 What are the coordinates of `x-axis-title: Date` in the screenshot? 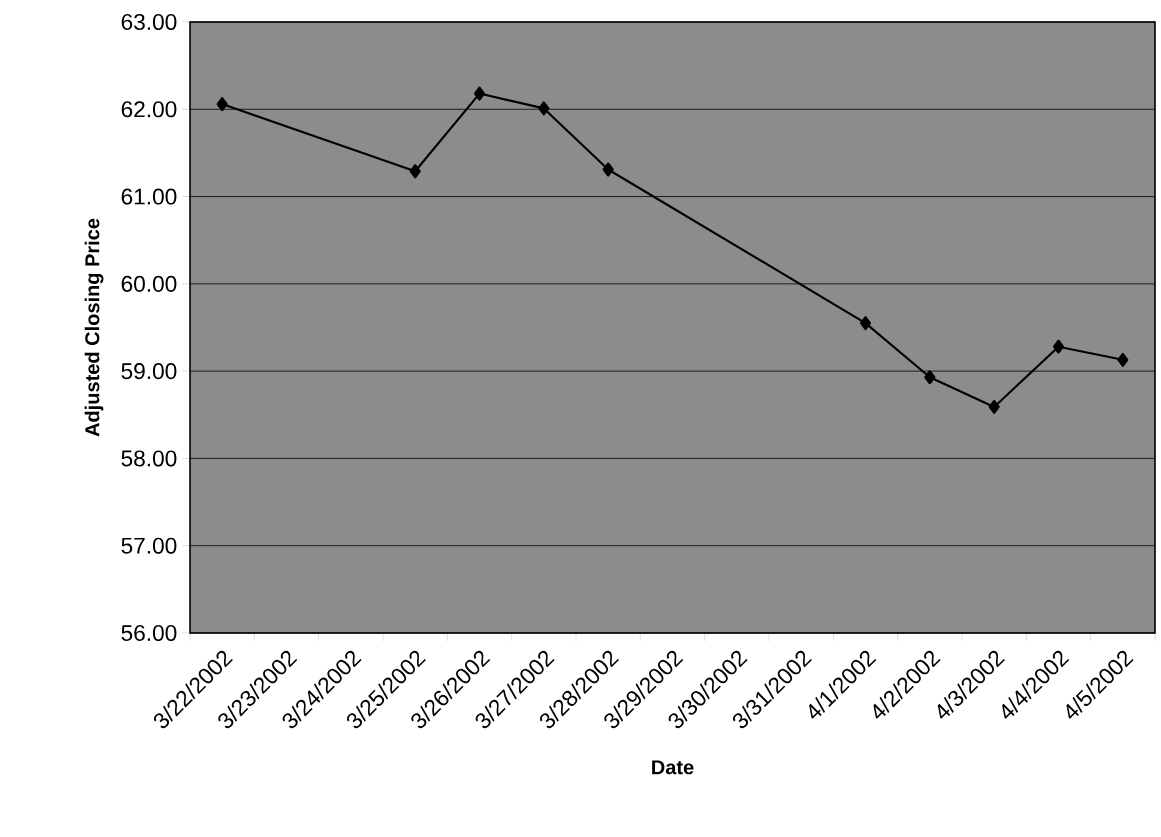 It's located at (673, 767).